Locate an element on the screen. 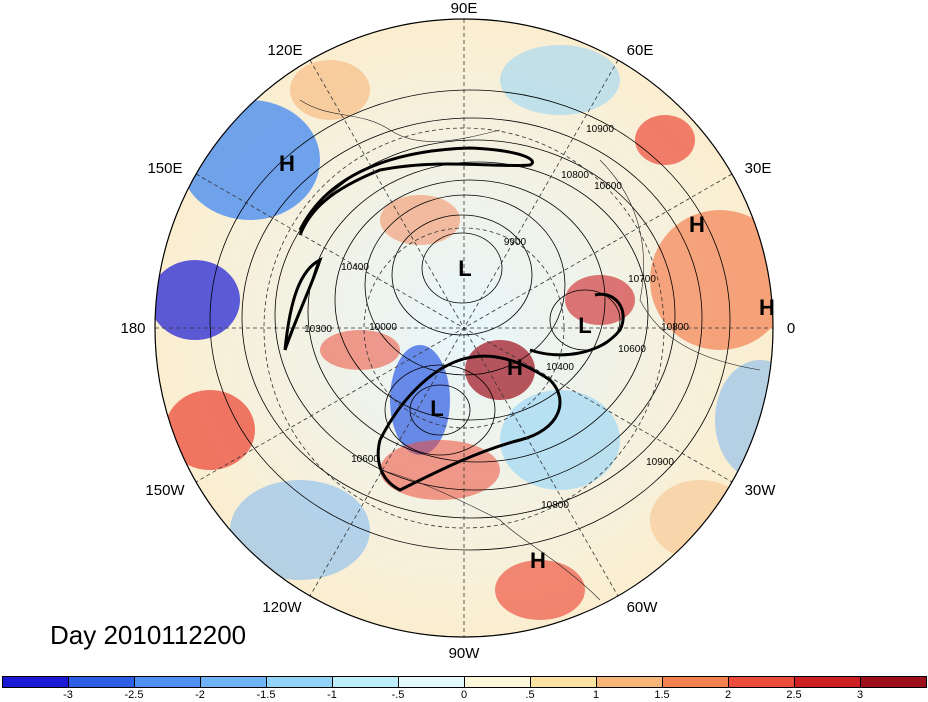 This screenshot has height=702, width=928. contour-label: 10300 is located at coordinates (318, 329).